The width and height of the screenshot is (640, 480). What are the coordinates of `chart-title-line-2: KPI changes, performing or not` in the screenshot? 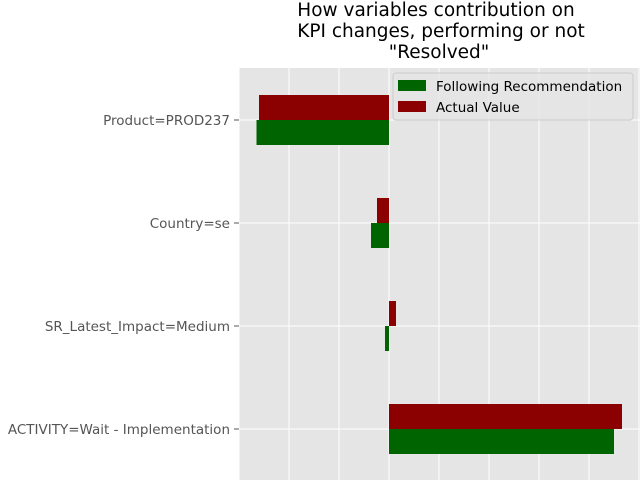 It's located at (441, 31).